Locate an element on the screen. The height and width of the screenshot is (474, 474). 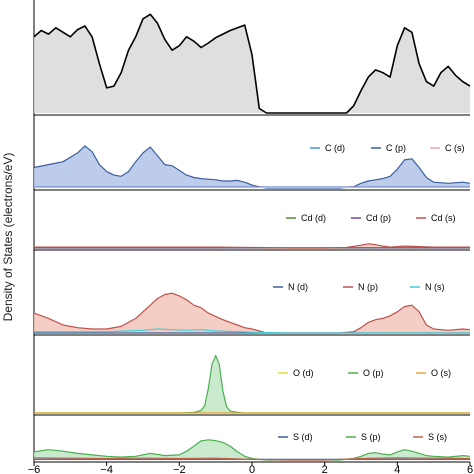
series-line-cd-s- is located at coordinates (252, 246).